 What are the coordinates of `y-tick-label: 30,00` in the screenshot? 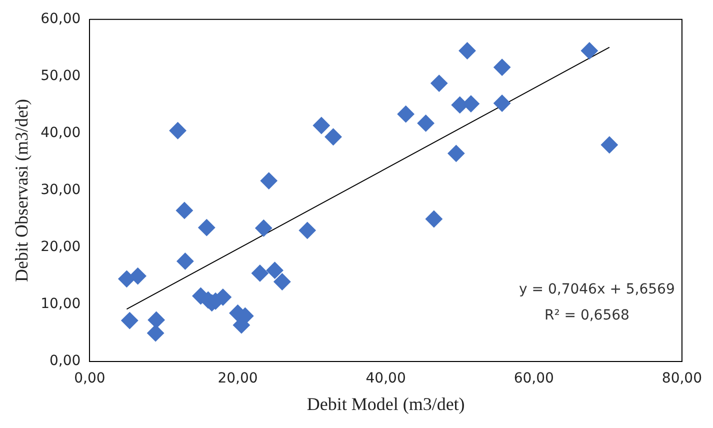 It's located at (60, 190).